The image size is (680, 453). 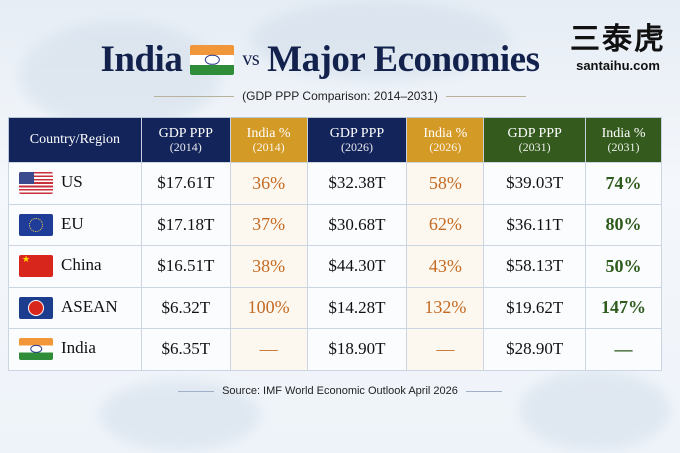 I want to click on gdp-value-cell: $18.90T, so click(x=357, y=349).